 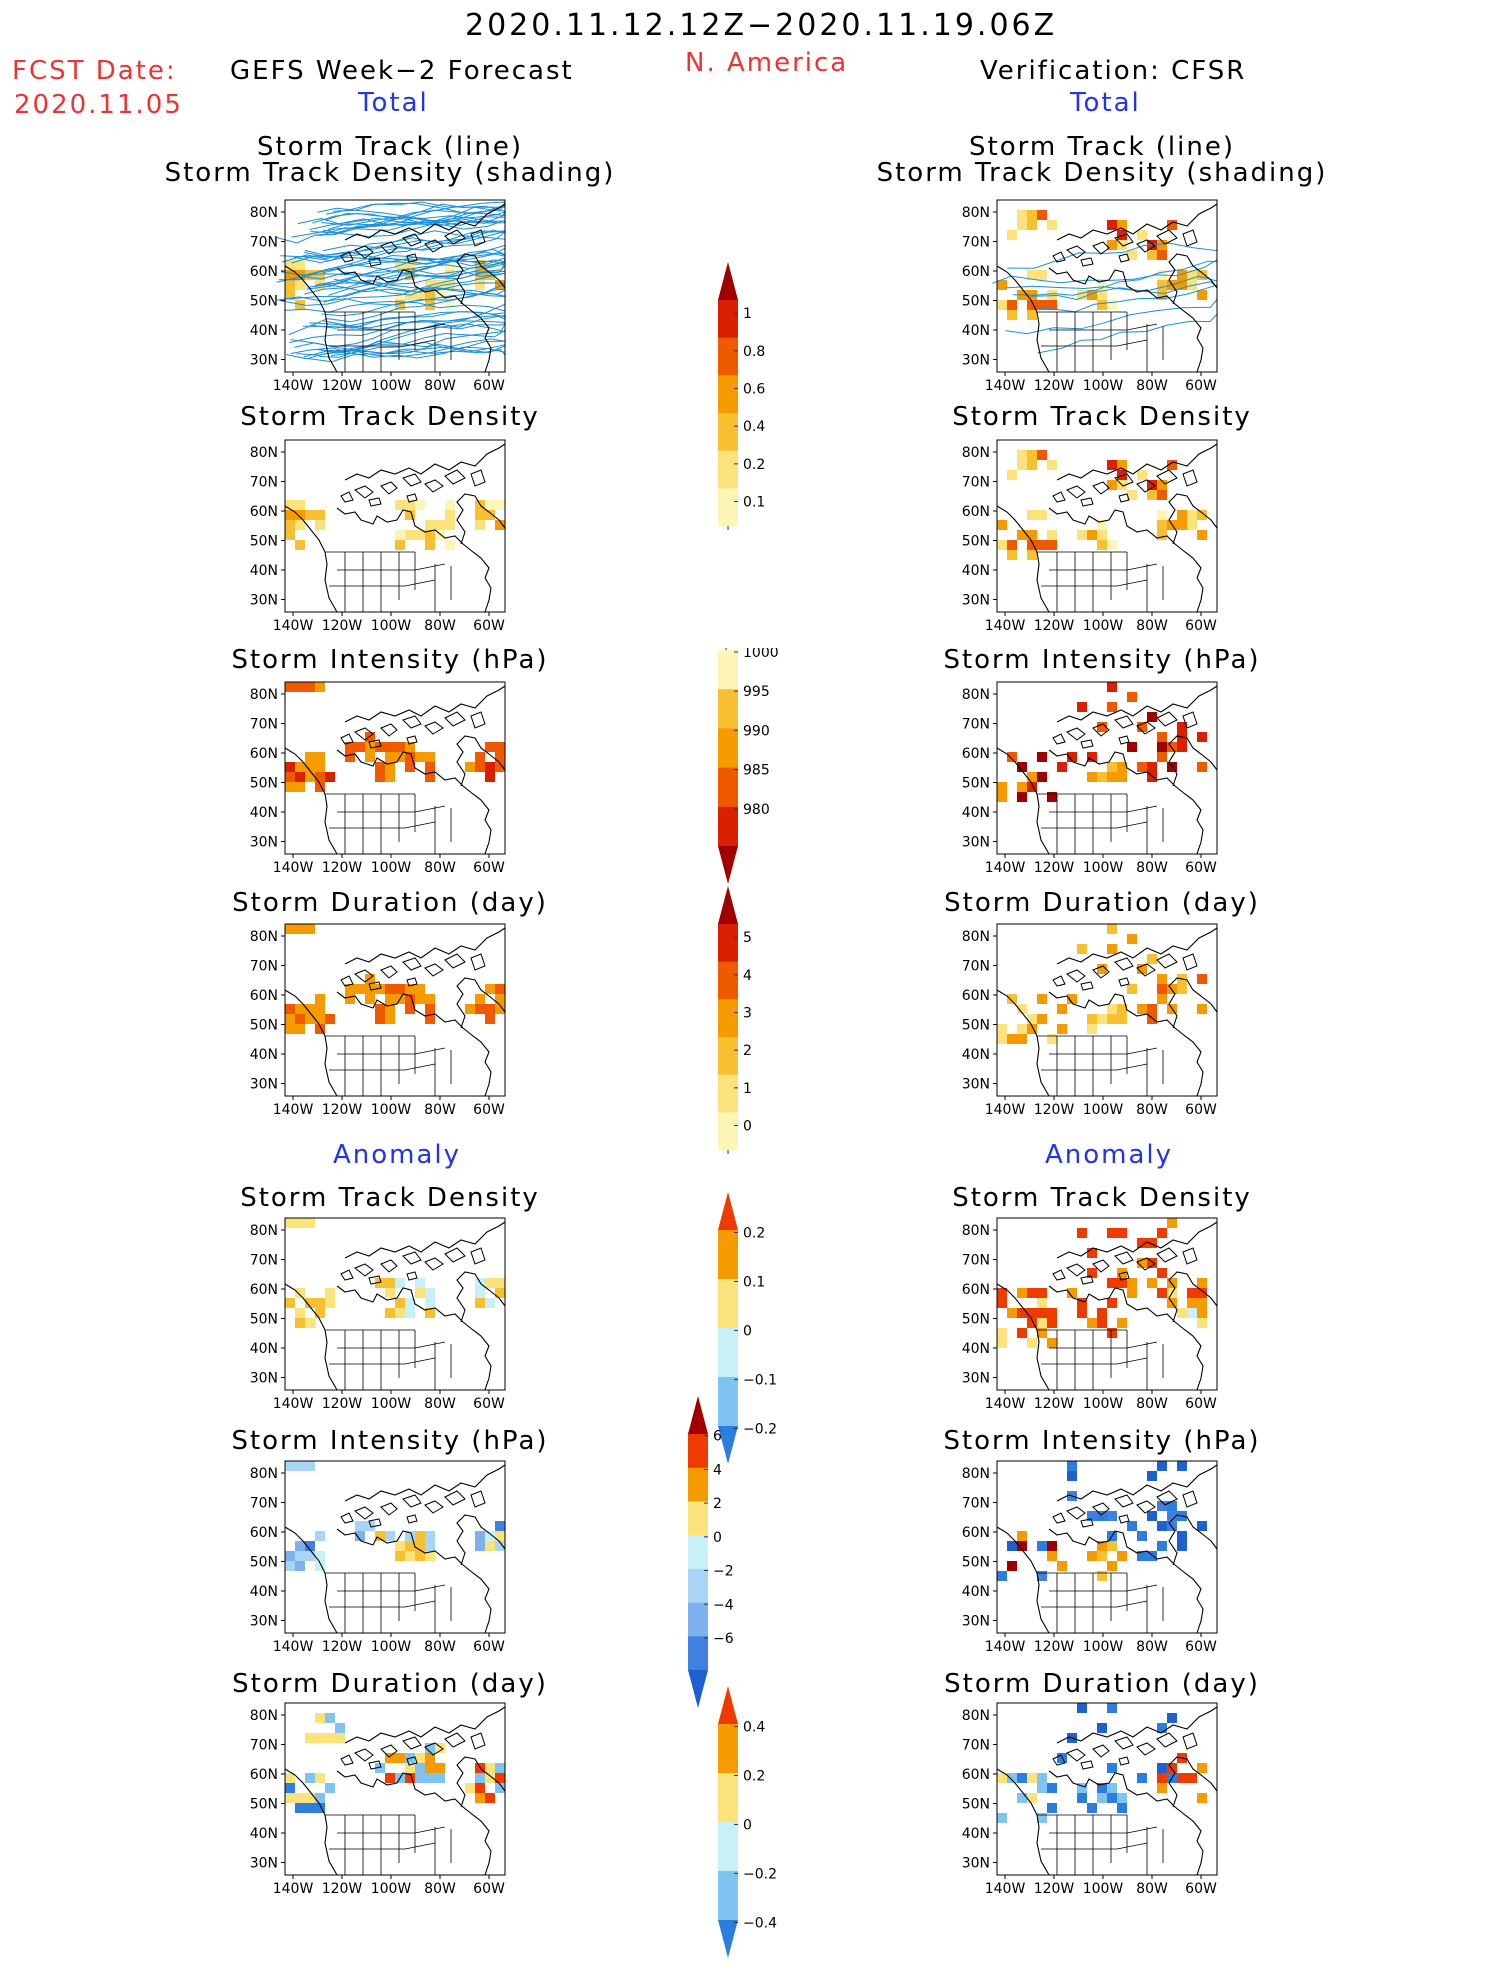 I want to click on lat-tick-label: 30N, so click(x=264, y=1379).